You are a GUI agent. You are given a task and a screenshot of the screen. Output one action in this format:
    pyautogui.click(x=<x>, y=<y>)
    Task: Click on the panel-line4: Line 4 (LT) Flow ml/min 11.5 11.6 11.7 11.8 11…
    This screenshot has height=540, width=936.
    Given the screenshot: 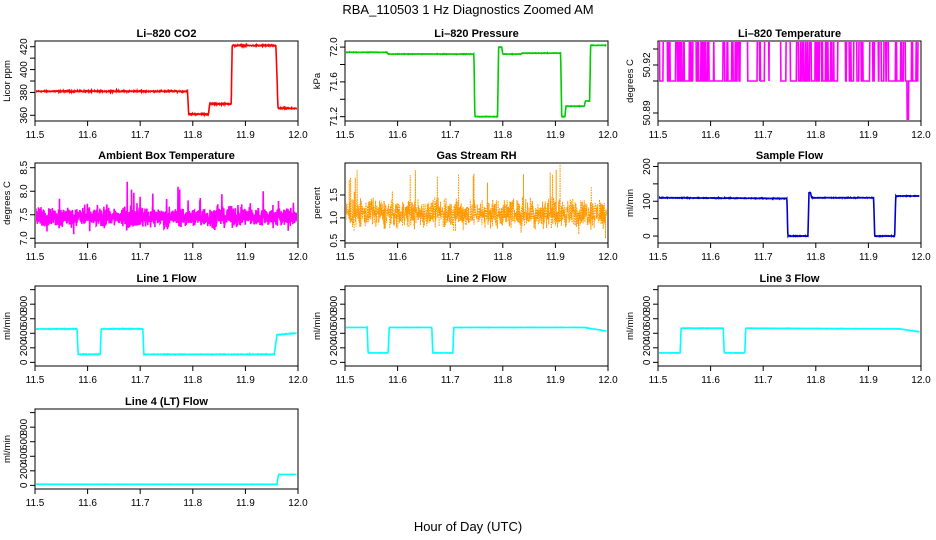 What is the action you would take?
    pyautogui.click(x=155, y=452)
    